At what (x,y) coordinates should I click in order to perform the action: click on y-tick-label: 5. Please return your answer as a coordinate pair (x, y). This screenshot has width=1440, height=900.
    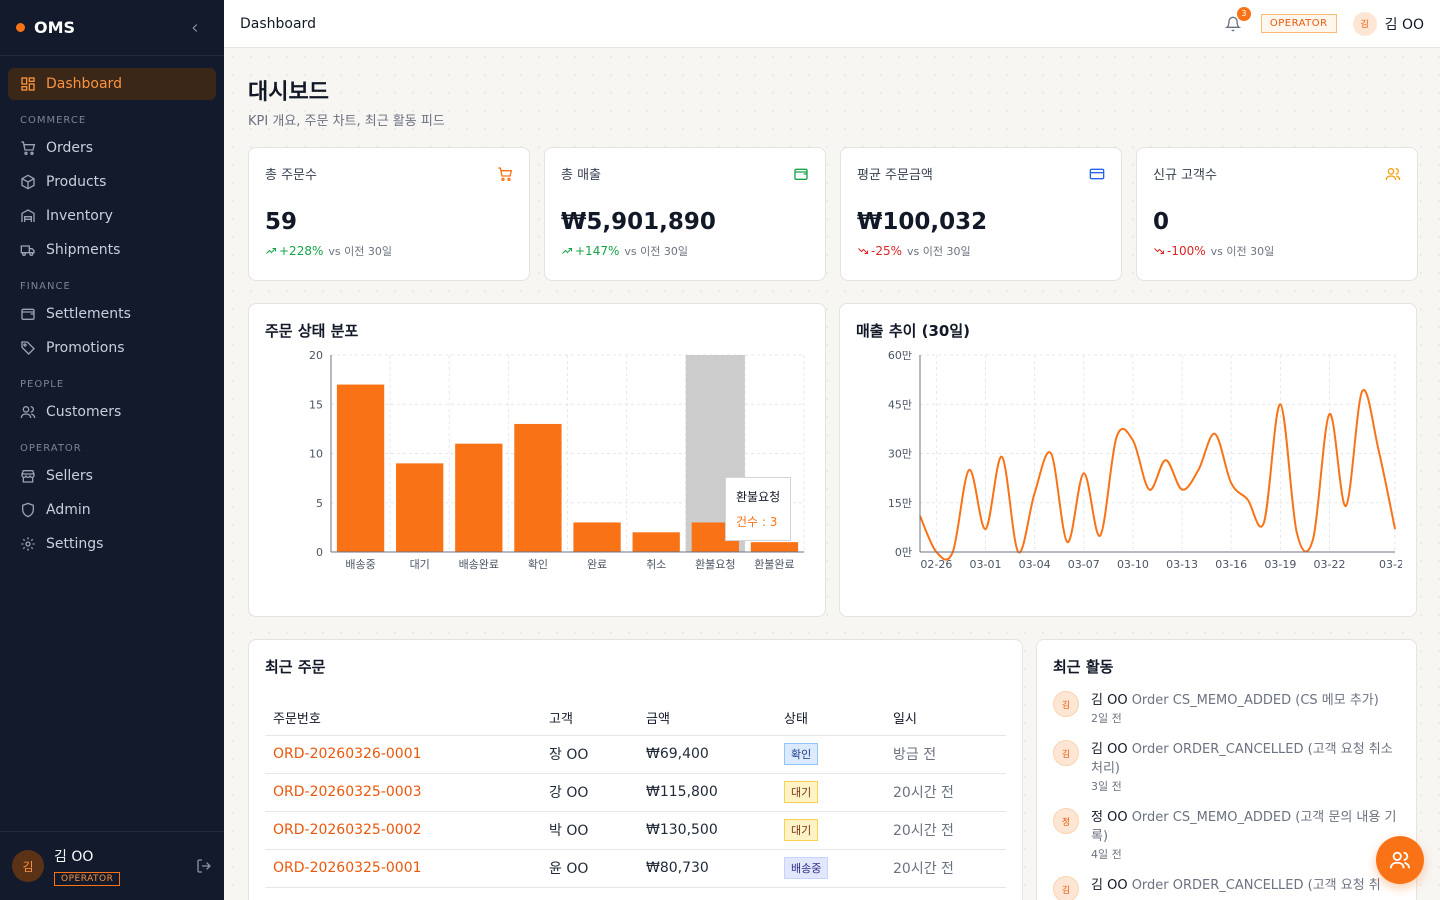
    Looking at the image, I should click on (319, 503).